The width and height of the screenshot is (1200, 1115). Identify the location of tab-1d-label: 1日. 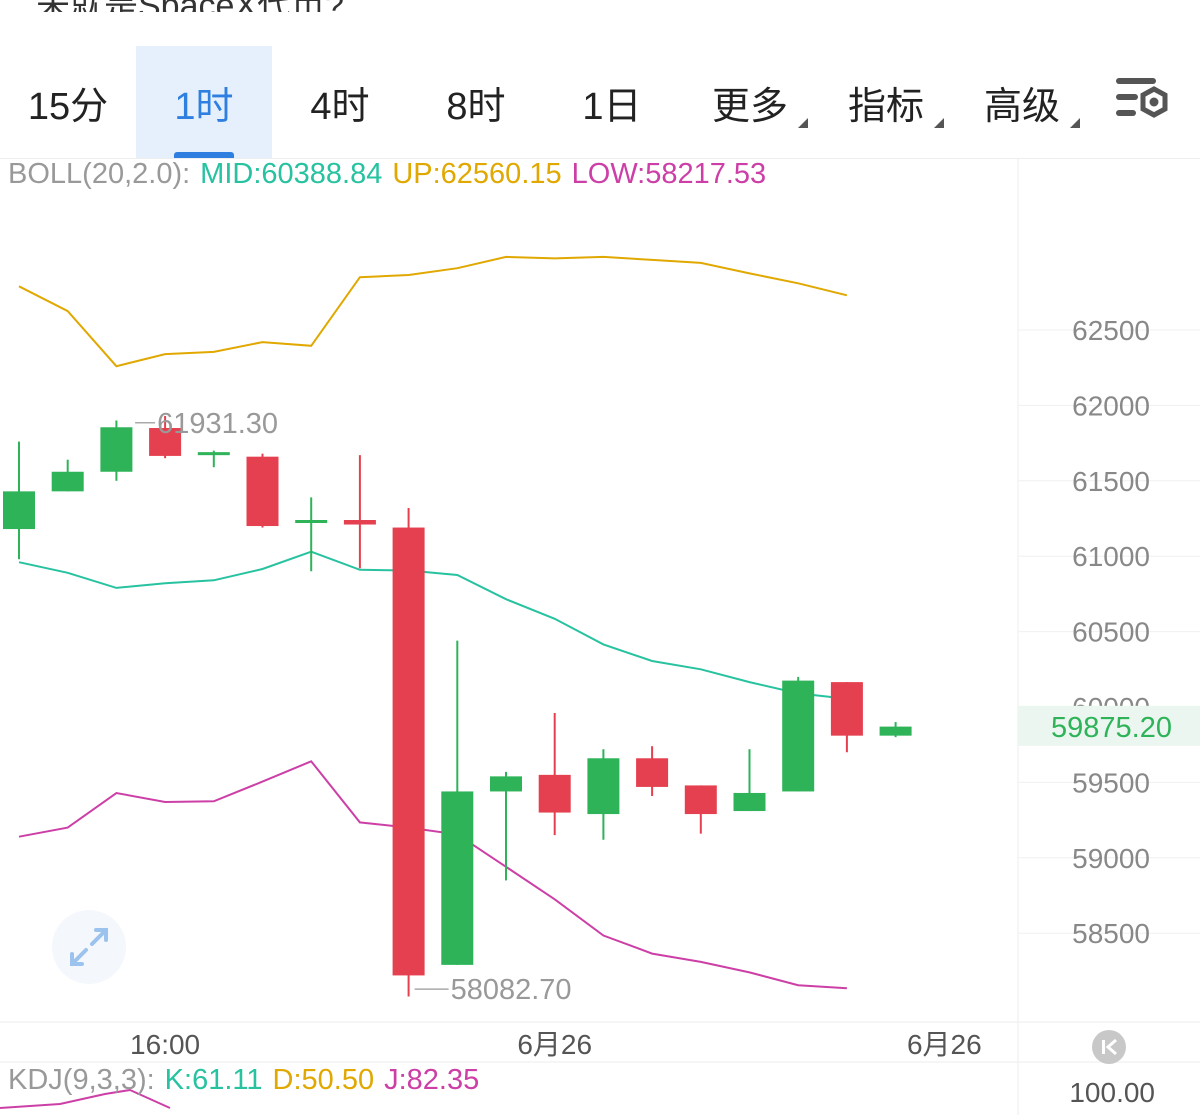
(612, 106).